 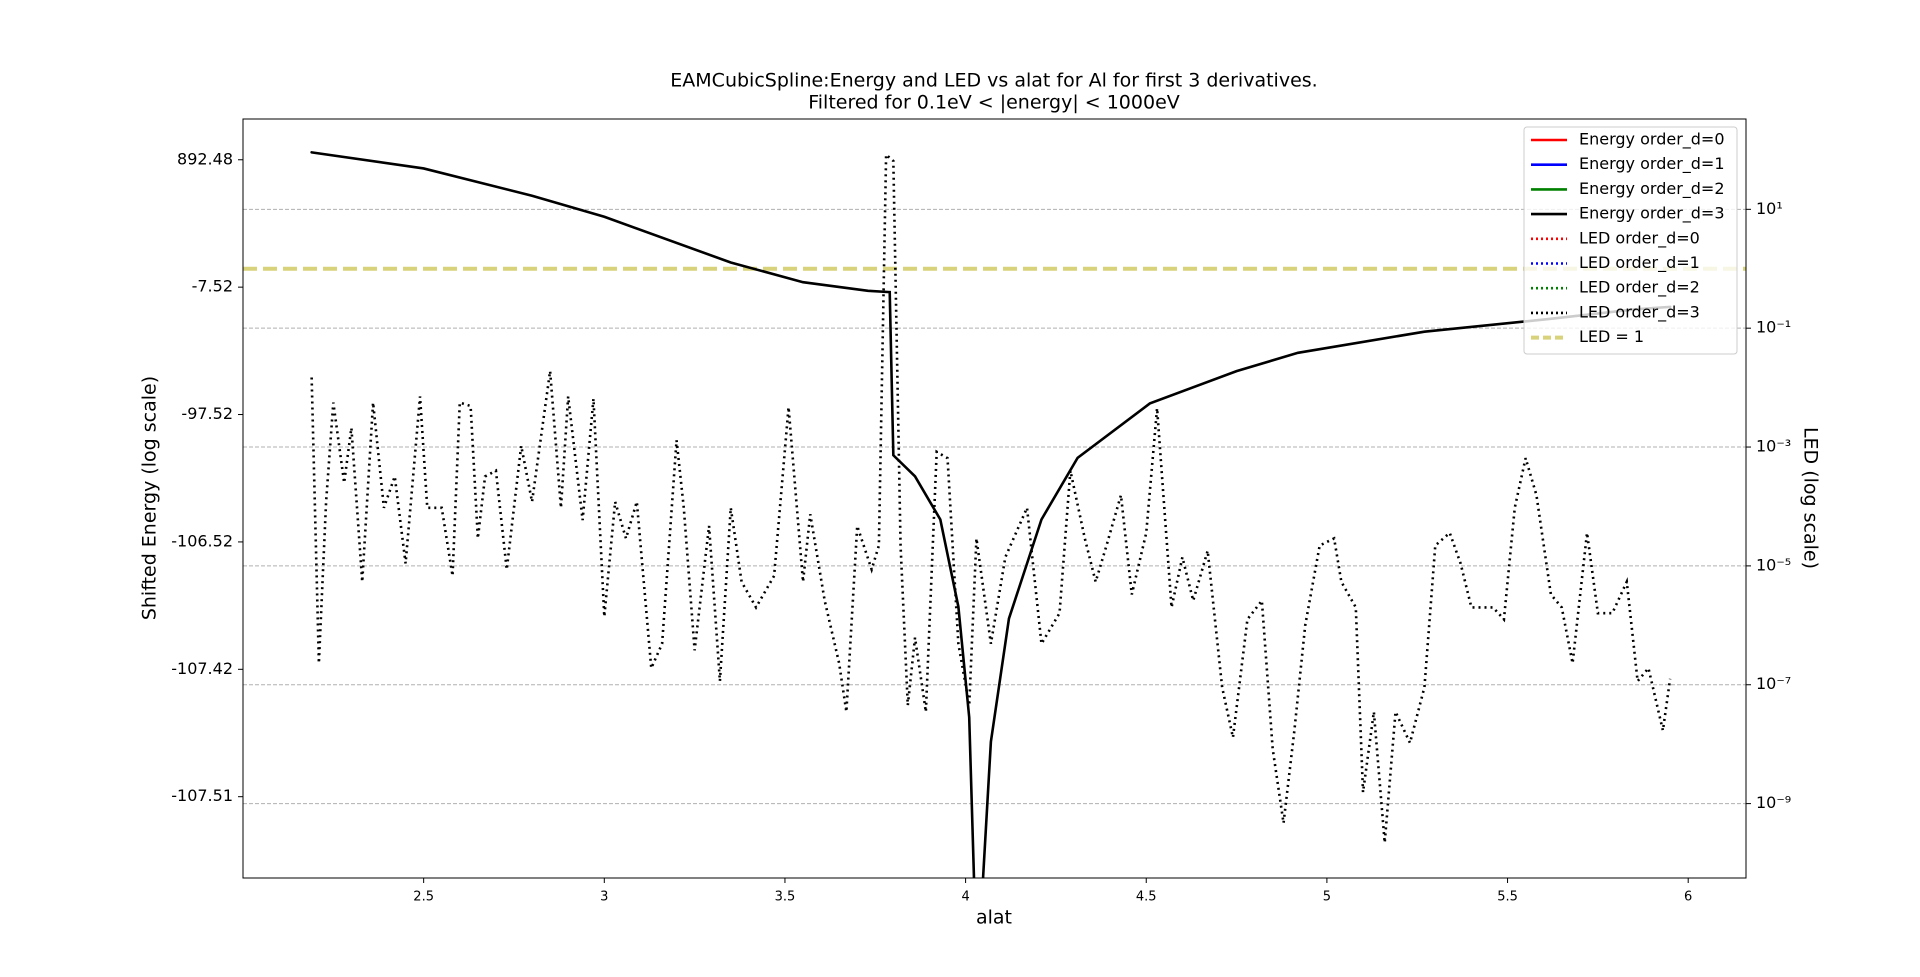 What do you see at coordinates (150, 498) in the screenshot?
I see `y-axis-label: Shifted Energy (log scale)` at bounding box center [150, 498].